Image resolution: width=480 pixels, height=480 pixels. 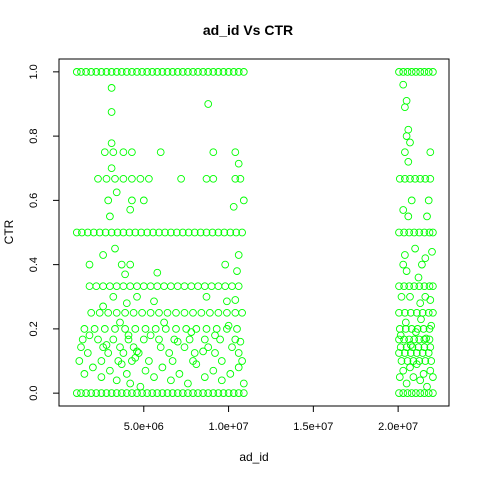 What do you see at coordinates (34, 200) in the screenshot?
I see `y-tick-label: 0.6` at bounding box center [34, 200].